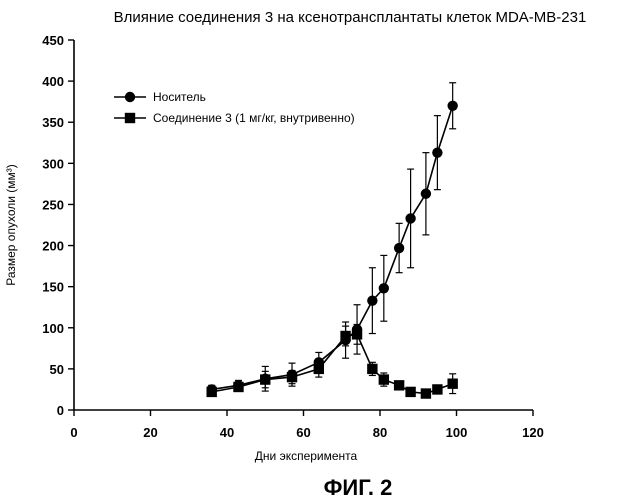 The image size is (623, 499). What do you see at coordinates (303, 432) in the screenshot?
I see `x-tick-label: 60` at bounding box center [303, 432].